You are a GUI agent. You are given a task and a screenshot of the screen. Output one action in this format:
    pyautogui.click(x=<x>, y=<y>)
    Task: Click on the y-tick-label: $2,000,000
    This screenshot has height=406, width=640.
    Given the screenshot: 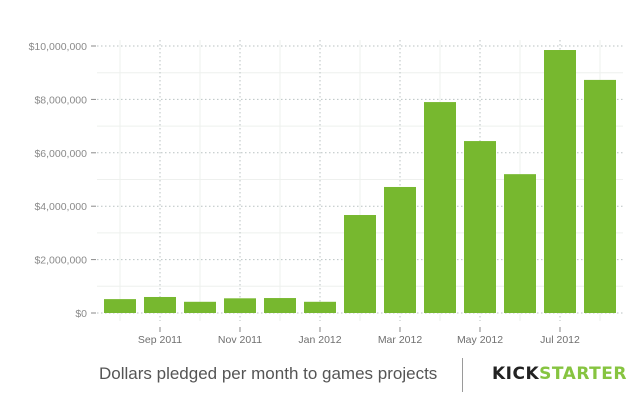 What is the action you would take?
    pyautogui.click(x=60, y=261)
    